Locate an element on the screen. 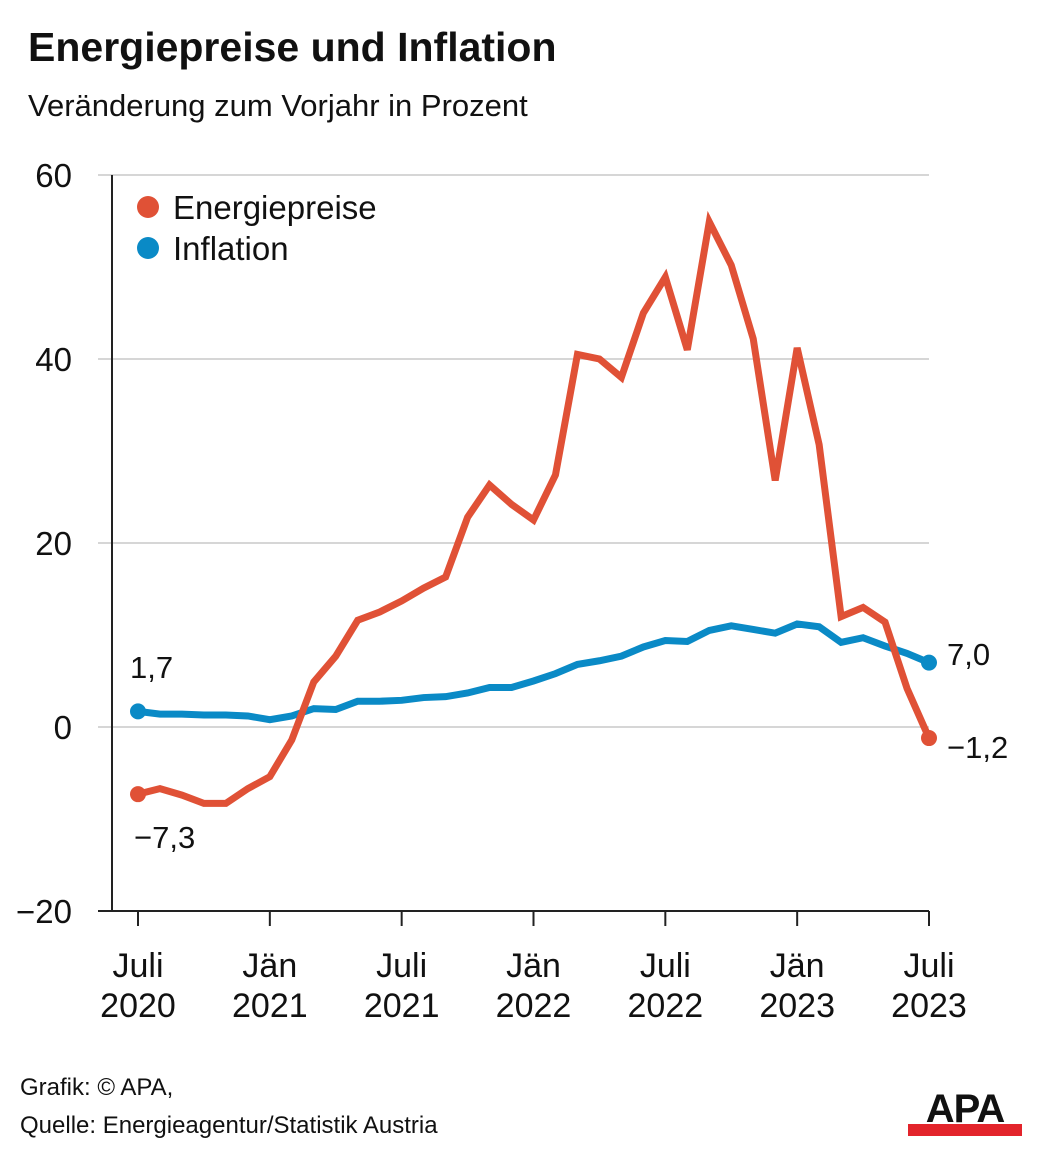  y-tick-label: 40 is located at coordinates (53, 359).